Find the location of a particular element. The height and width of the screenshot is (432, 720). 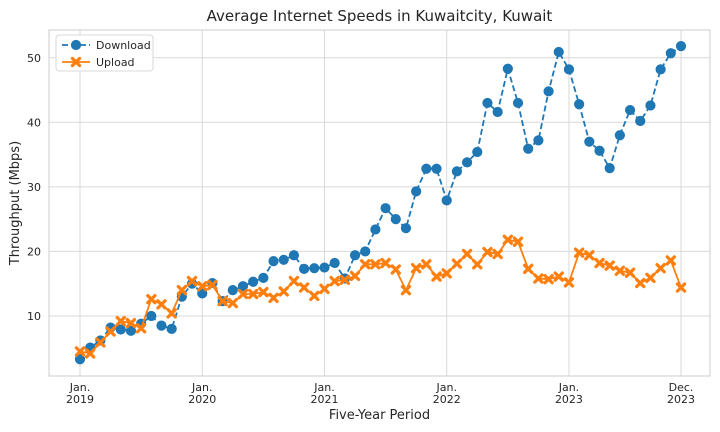

y-axis-title: Throughput (Mbps) is located at coordinates (15, 203).